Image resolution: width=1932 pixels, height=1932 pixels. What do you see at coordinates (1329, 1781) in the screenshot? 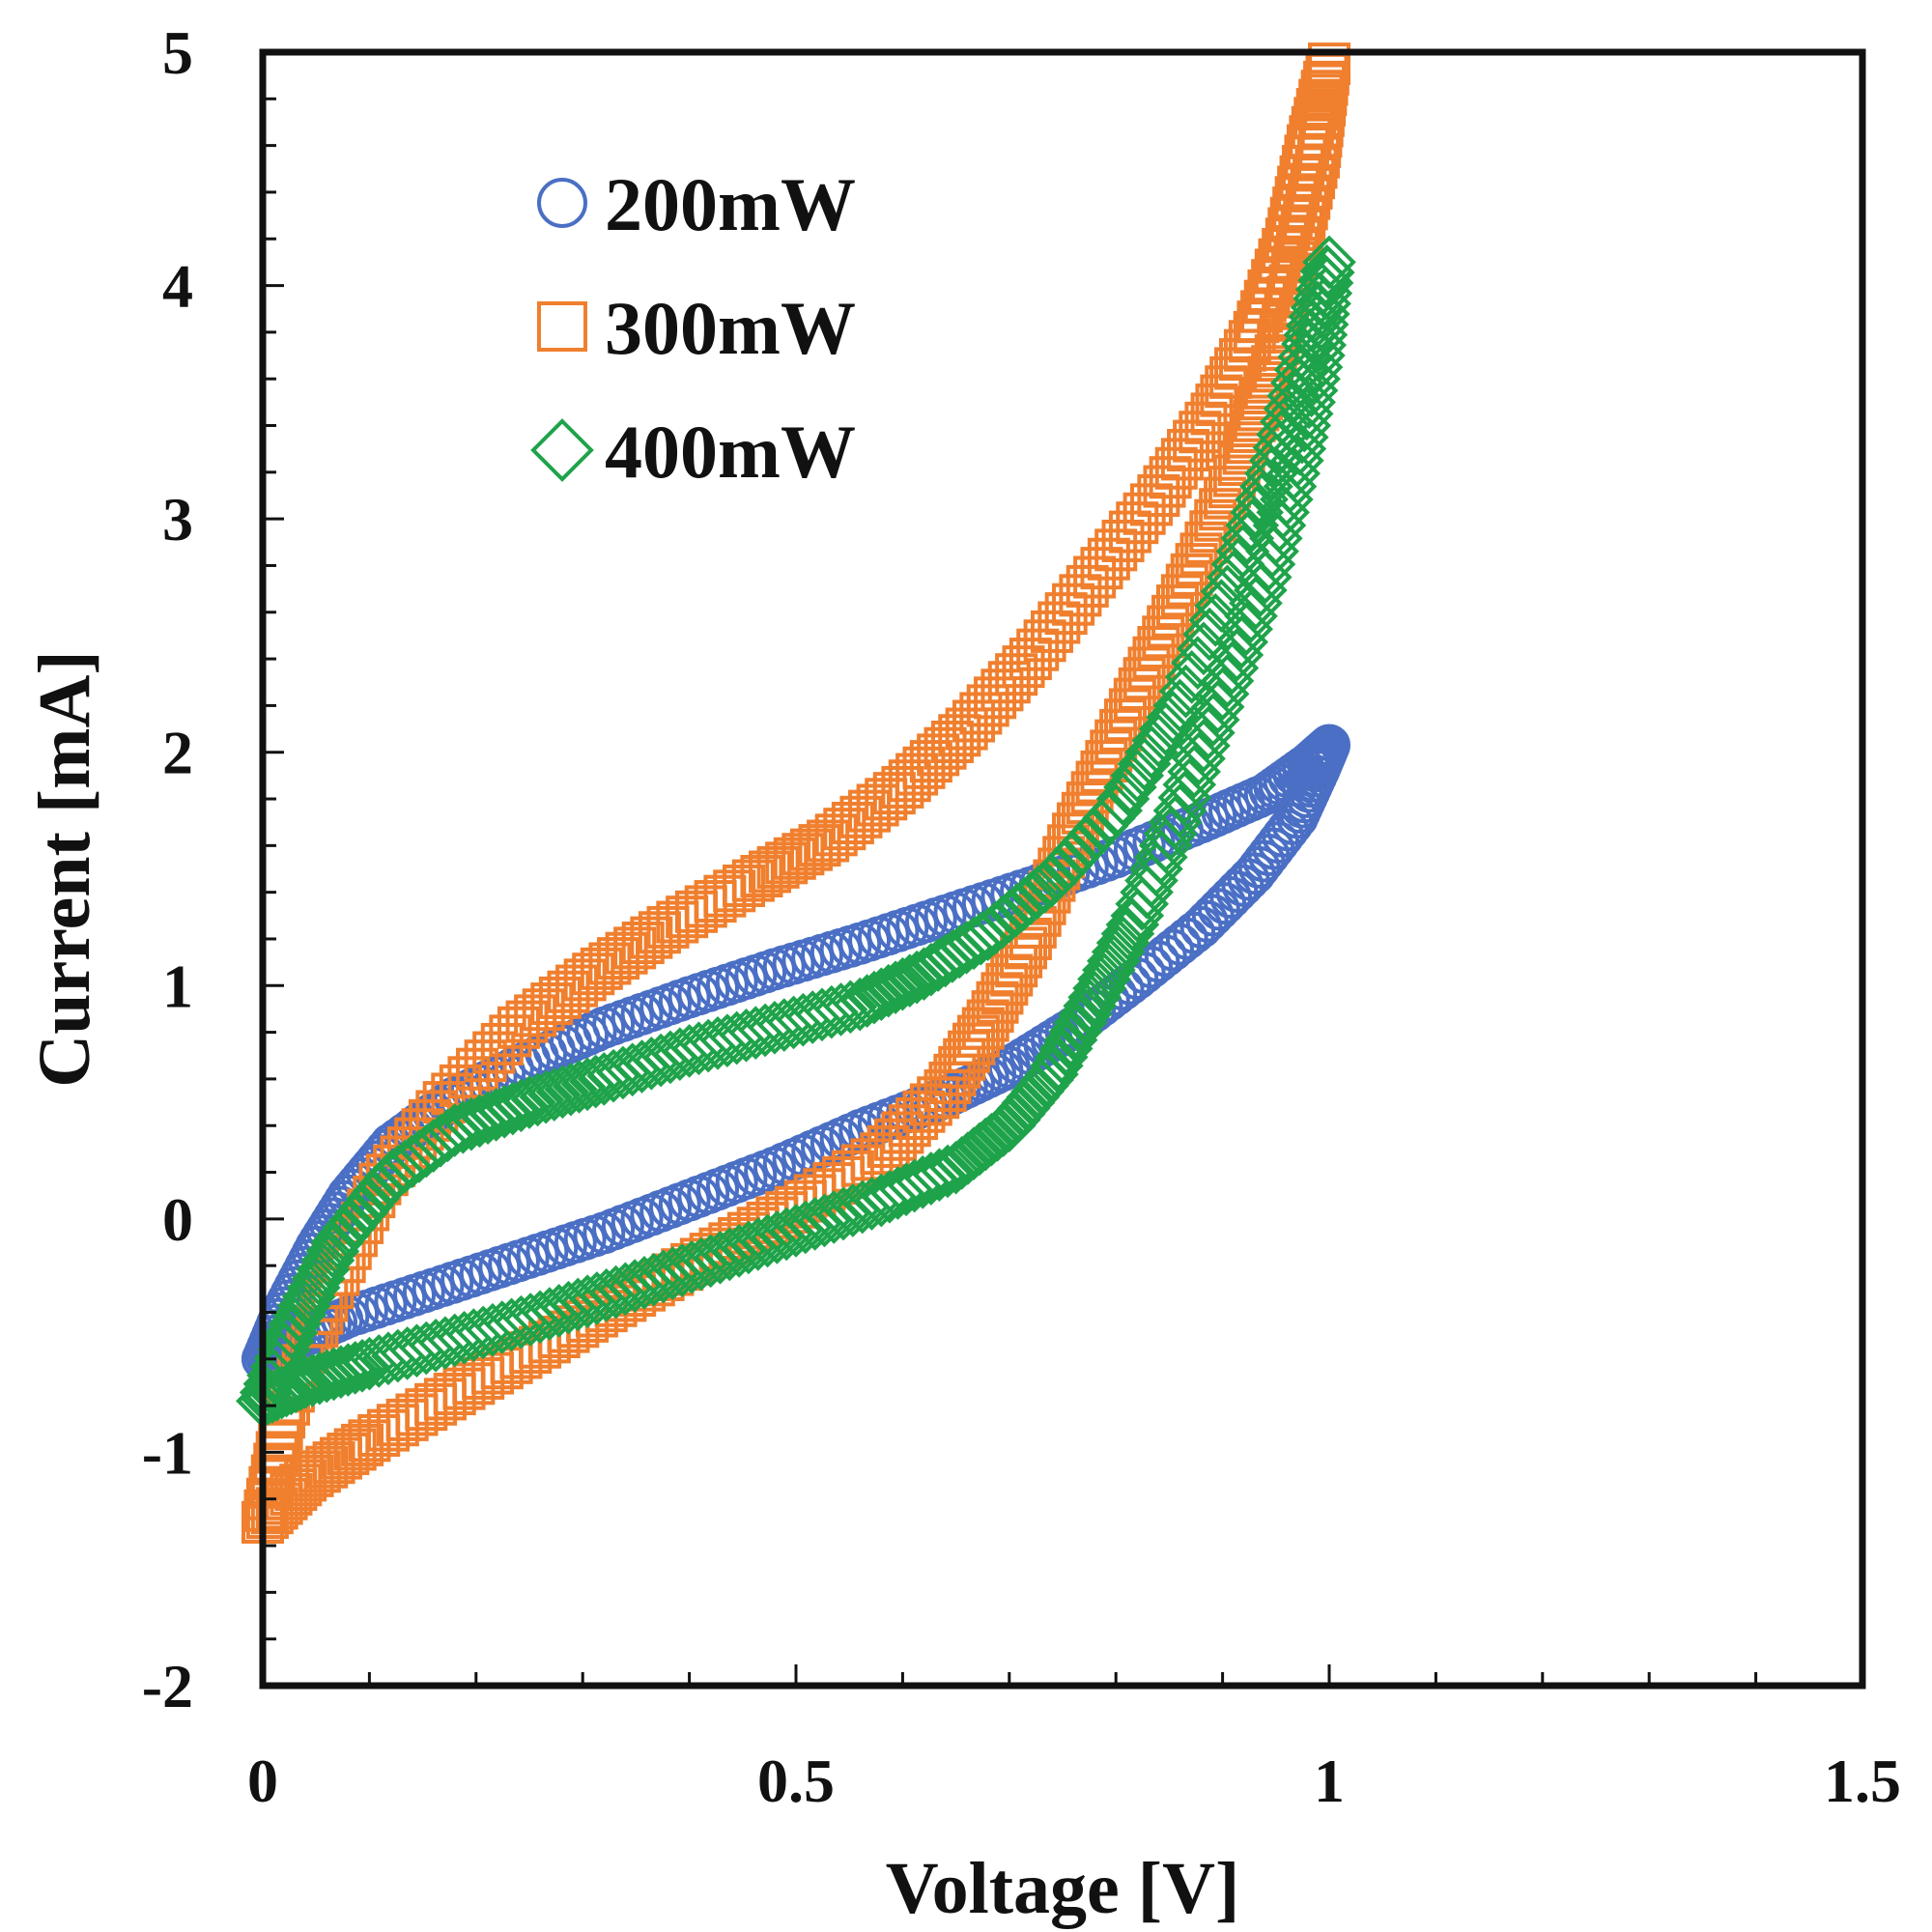
I see `x-tick-label: 1` at bounding box center [1329, 1781].